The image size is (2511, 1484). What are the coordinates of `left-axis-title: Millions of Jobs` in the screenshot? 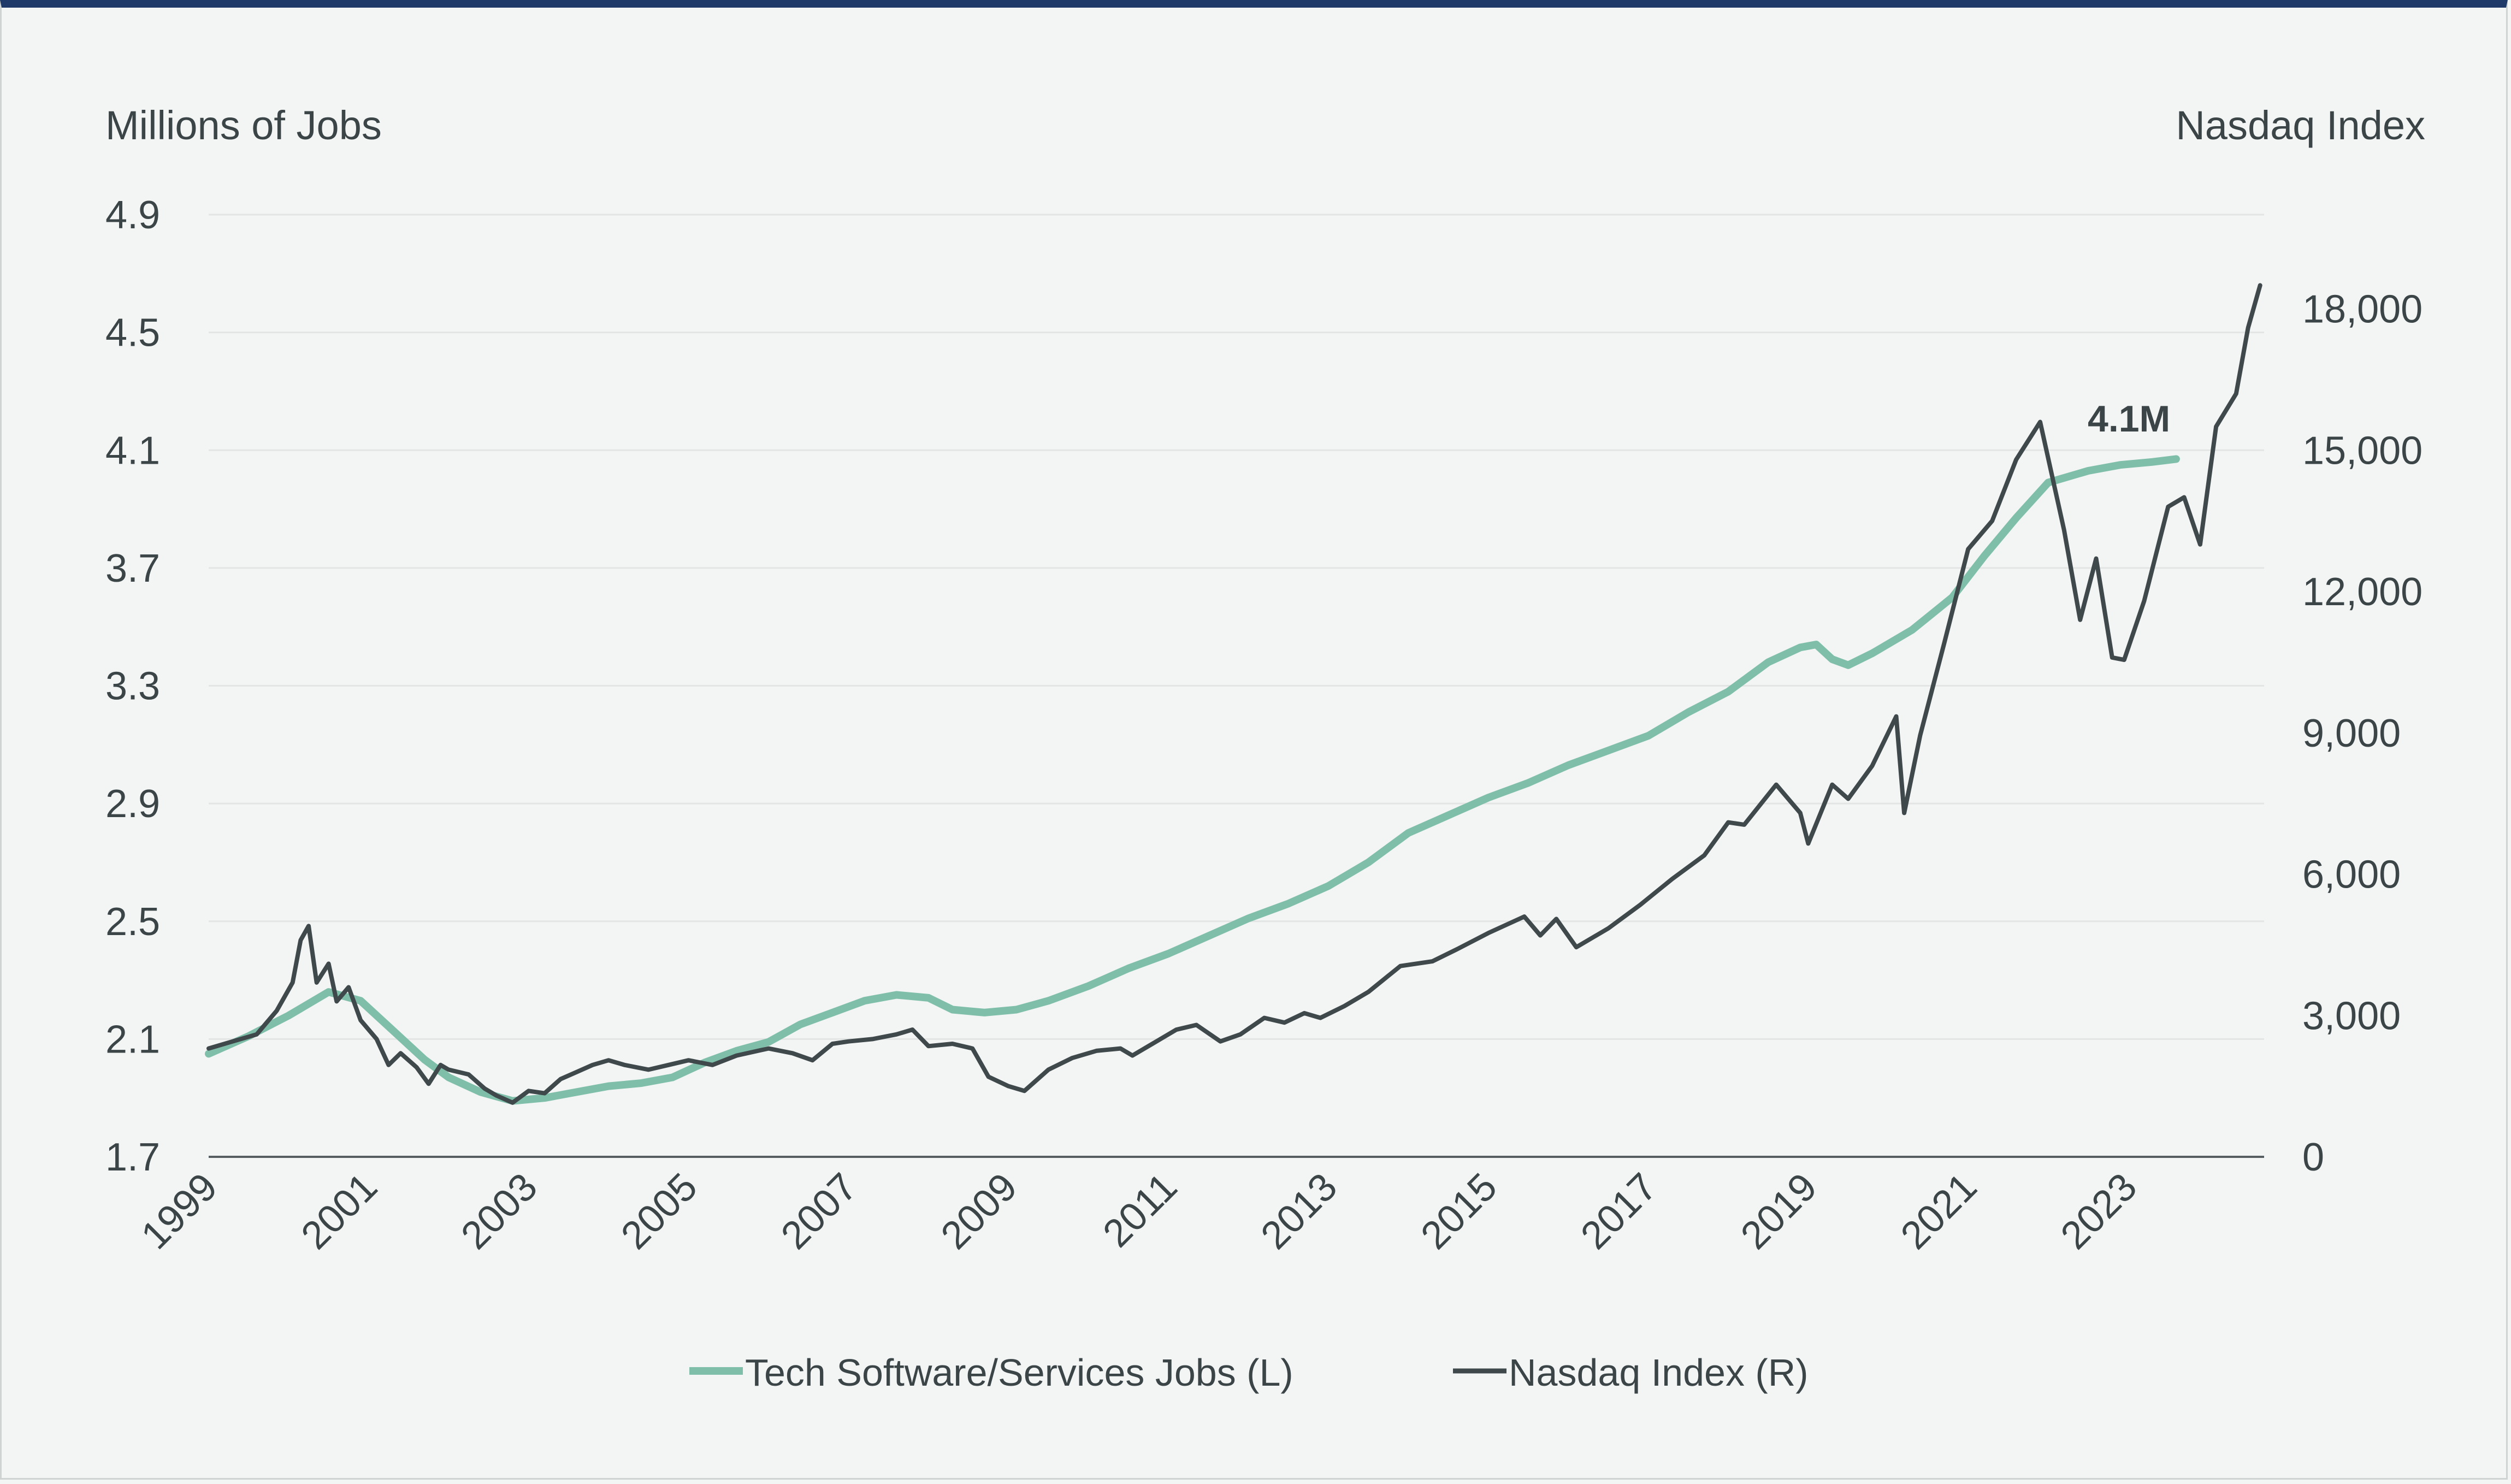 It's located at (243, 125).